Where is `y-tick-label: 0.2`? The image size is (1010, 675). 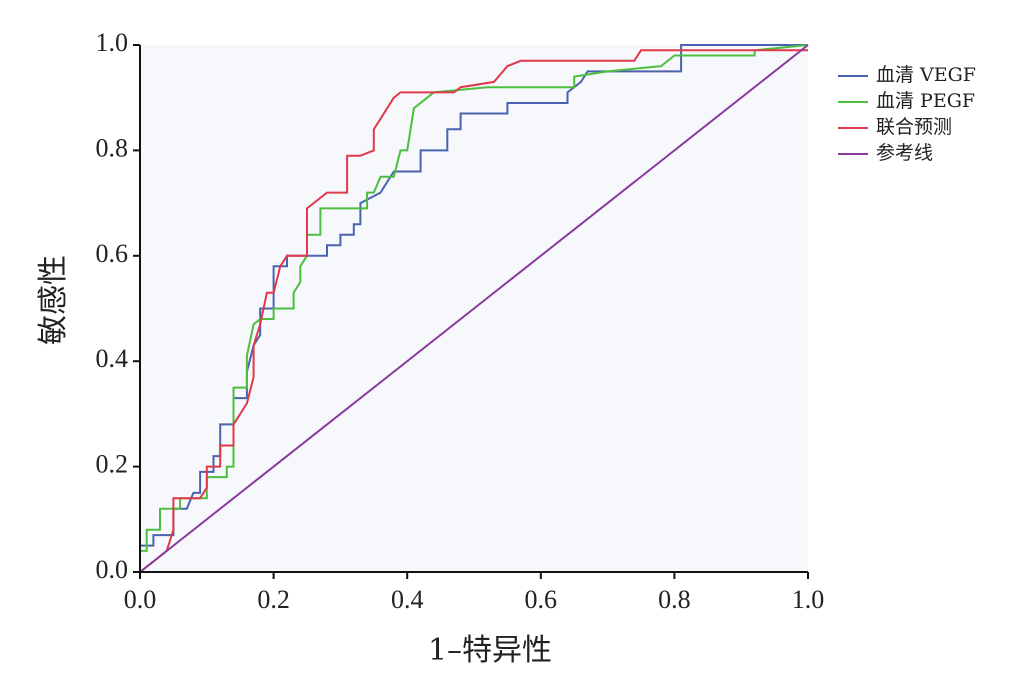
y-tick-label: 0.2 is located at coordinates (112, 464).